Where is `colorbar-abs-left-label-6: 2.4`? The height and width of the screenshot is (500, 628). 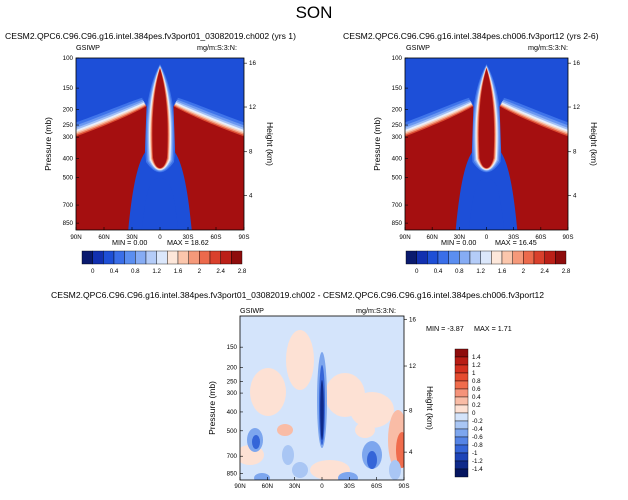
colorbar-abs-left-label-6: 2.4 is located at coordinates (220, 271).